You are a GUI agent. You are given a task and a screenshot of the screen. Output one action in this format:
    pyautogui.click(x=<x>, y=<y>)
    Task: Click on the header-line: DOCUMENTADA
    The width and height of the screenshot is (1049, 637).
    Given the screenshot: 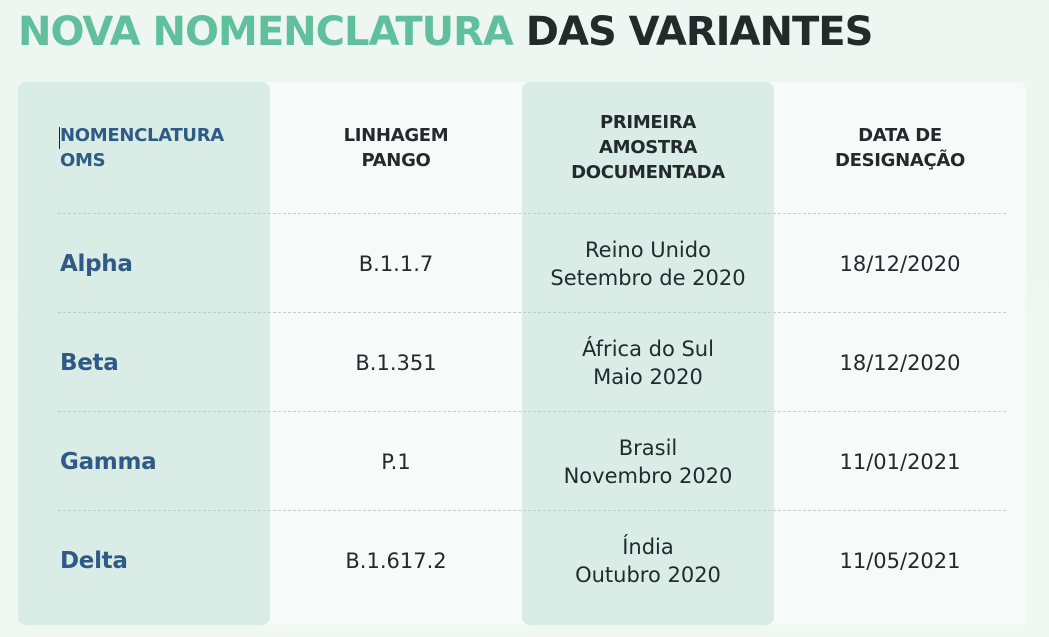 What is the action you would take?
    pyautogui.click(x=648, y=172)
    